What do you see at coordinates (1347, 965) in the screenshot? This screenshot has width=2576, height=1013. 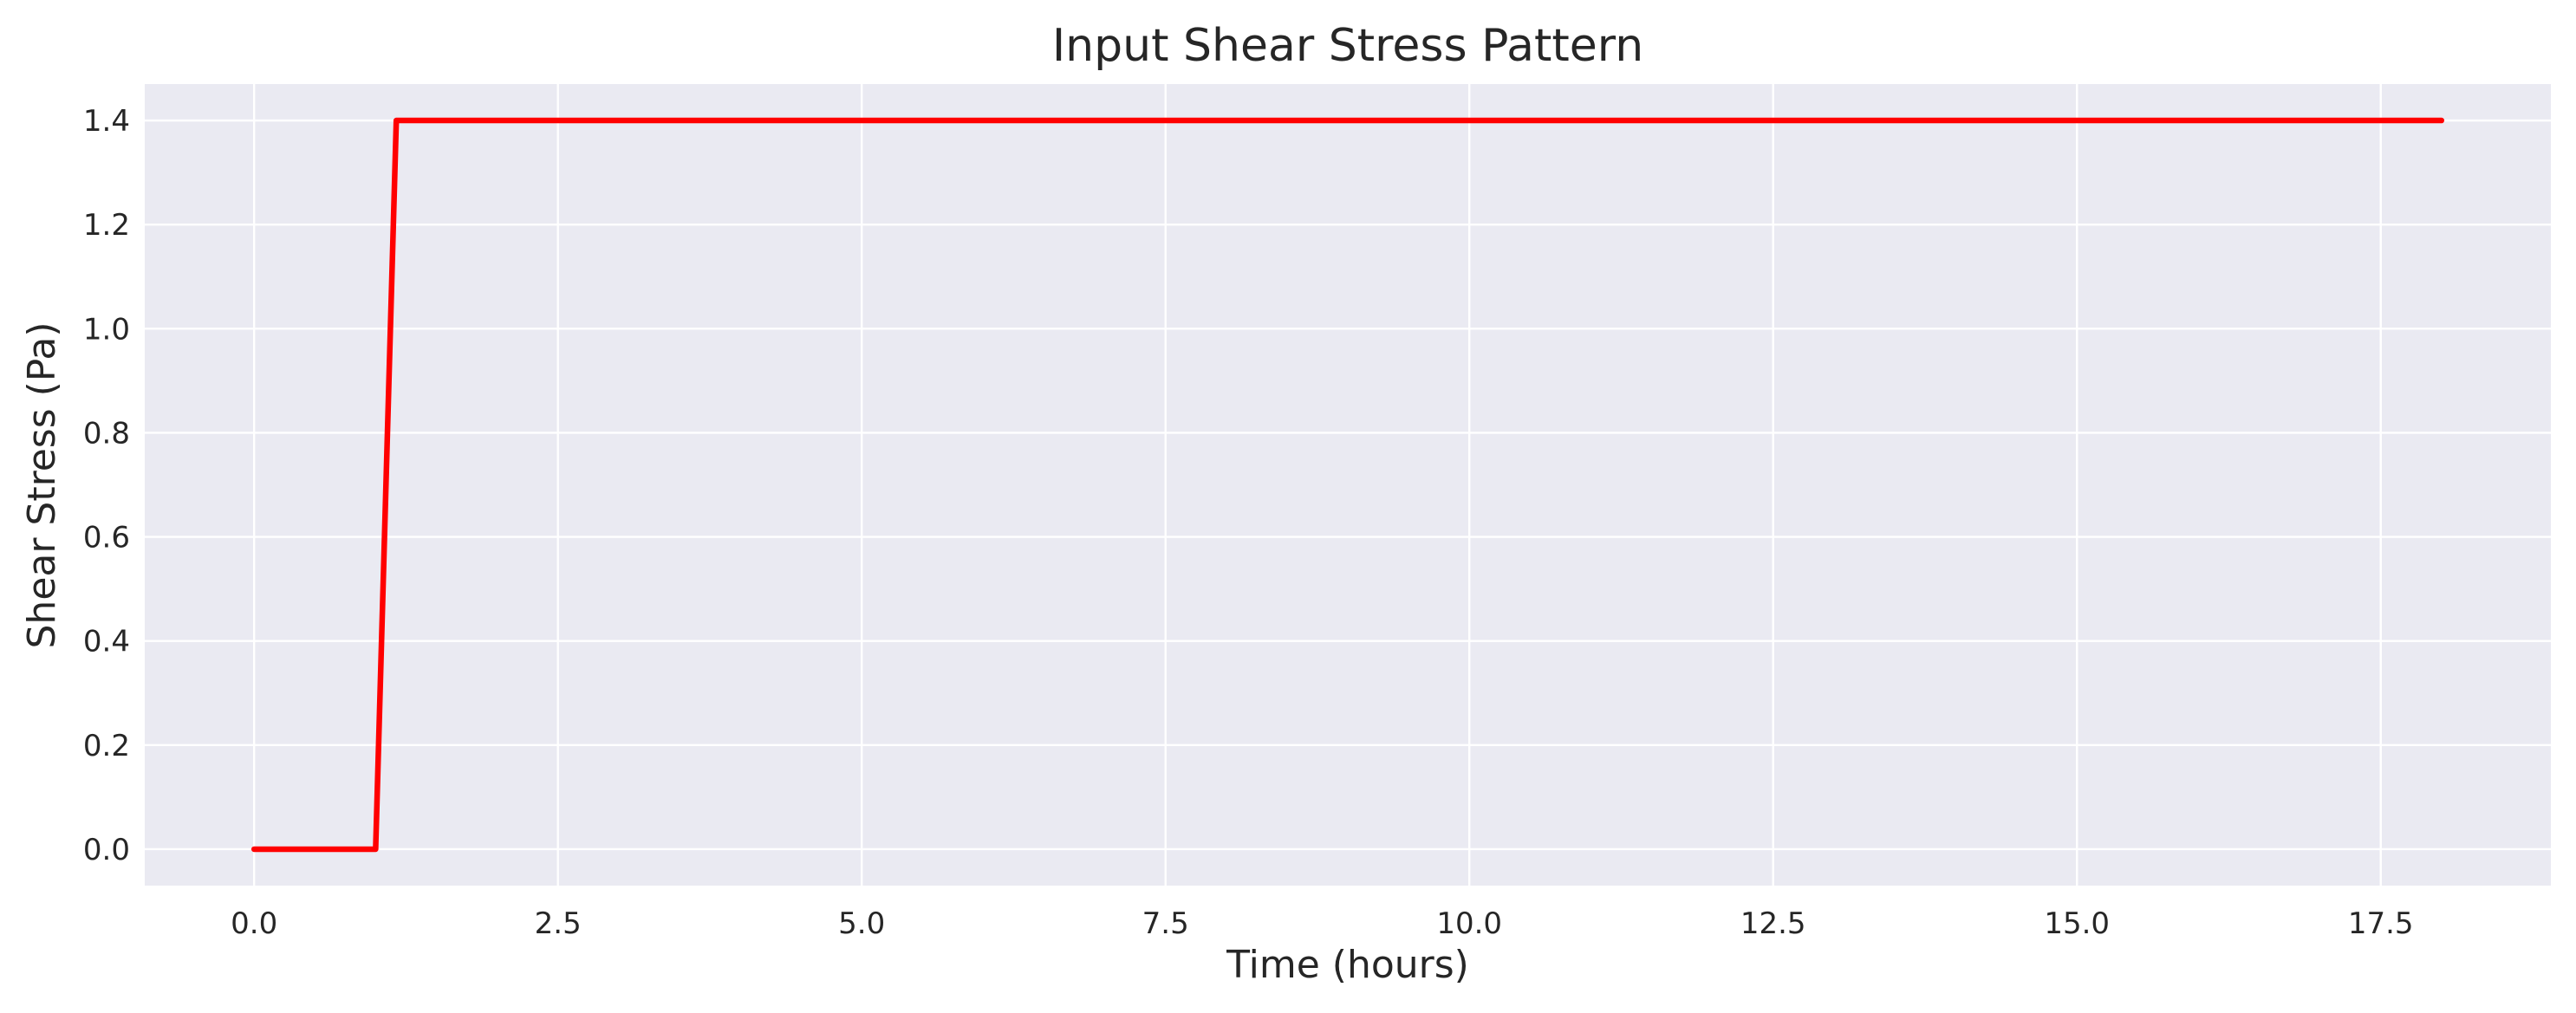 I see `x-axis-title: Time (hours)` at bounding box center [1347, 965].